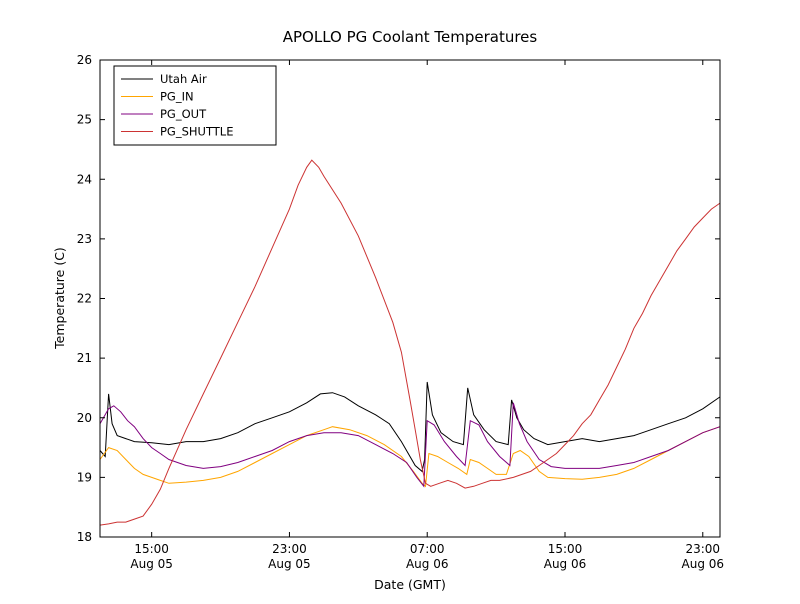 The image size is (800, 604). I want to click on x-tick-label-time: 07:00, so click(427, 549).